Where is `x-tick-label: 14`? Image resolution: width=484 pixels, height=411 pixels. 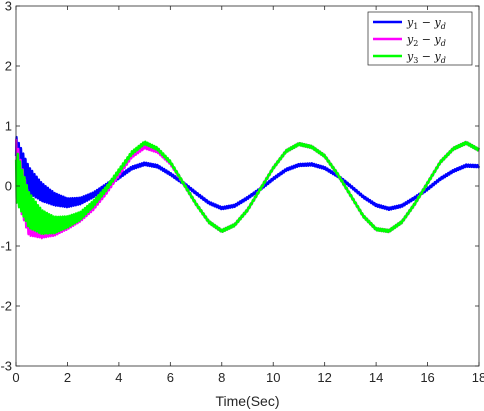
x-tick-label: 14 is located at coordinates (376, 377).